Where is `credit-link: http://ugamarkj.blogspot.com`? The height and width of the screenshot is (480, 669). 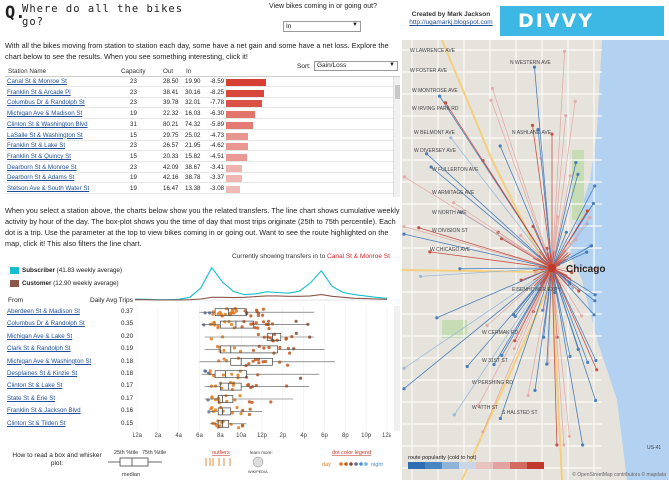 credit-link: http://ugamarkj.blogspot.com is located at coordinates (451, 22).